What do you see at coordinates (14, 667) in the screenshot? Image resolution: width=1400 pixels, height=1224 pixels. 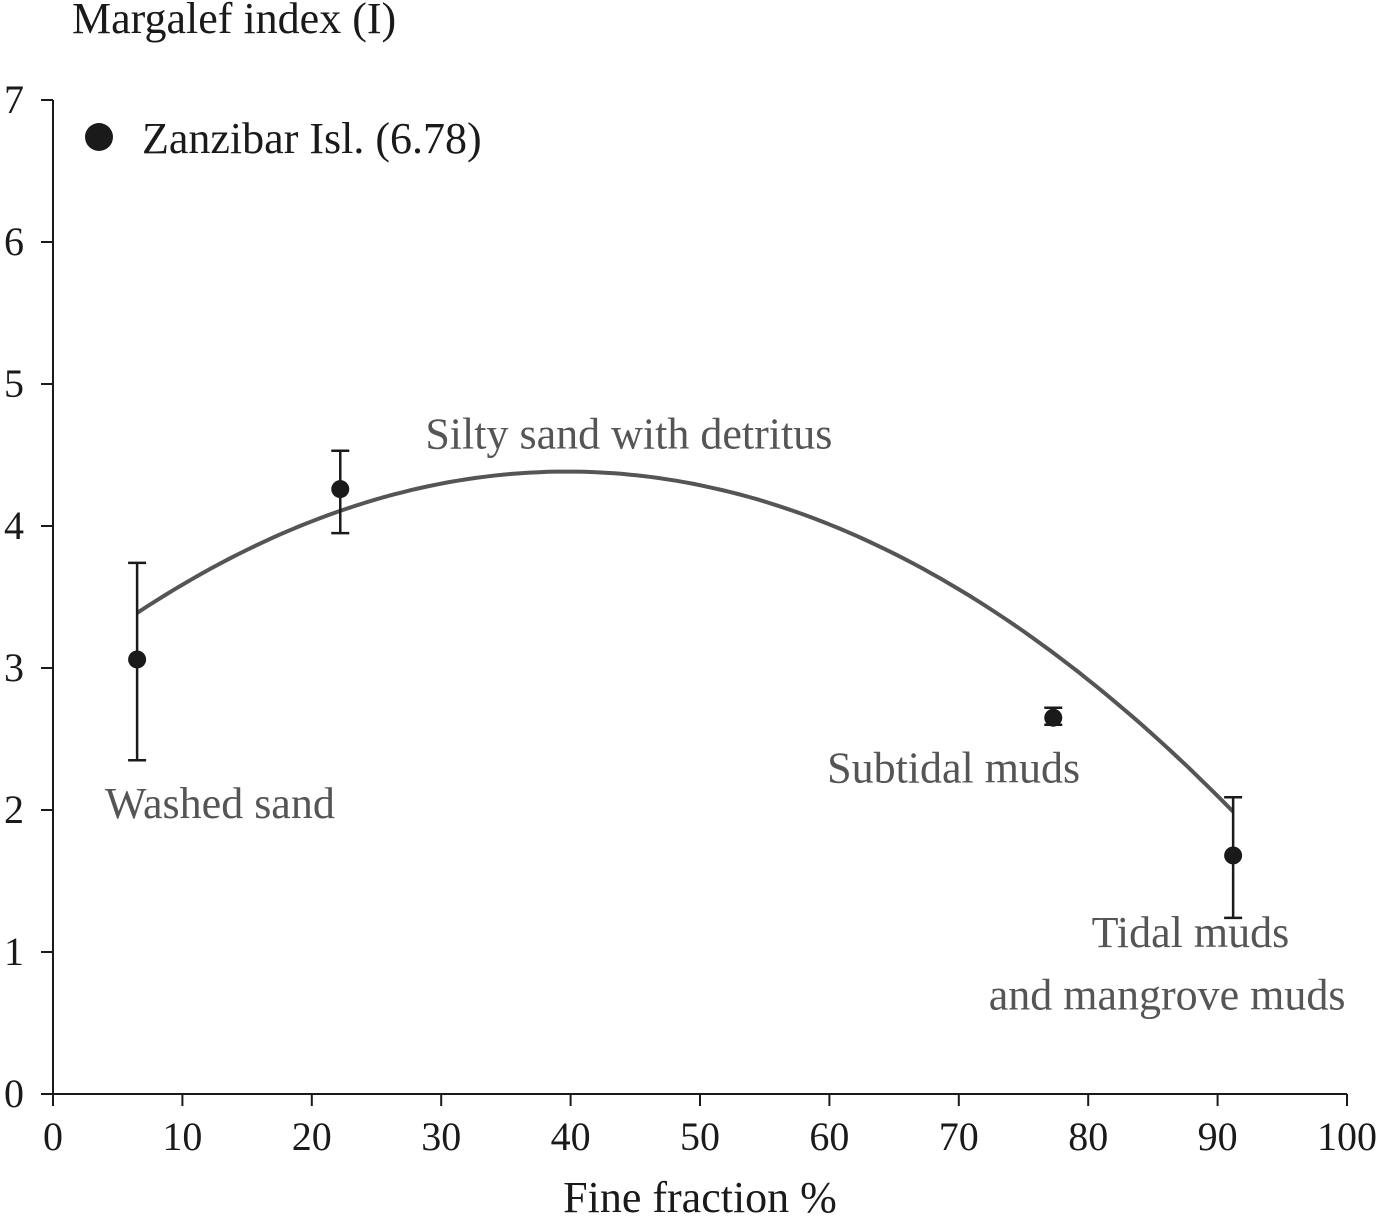 I see `y-tick-label-3: 3` at bounding box center [14, 667].